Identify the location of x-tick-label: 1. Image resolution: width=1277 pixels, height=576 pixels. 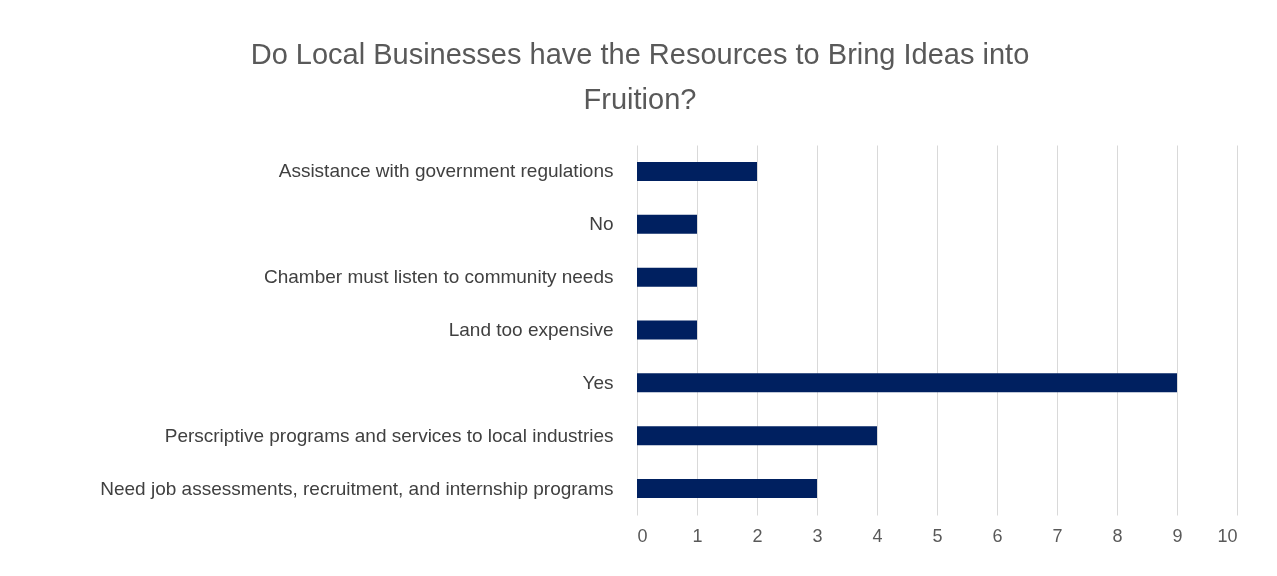
(697, 535).